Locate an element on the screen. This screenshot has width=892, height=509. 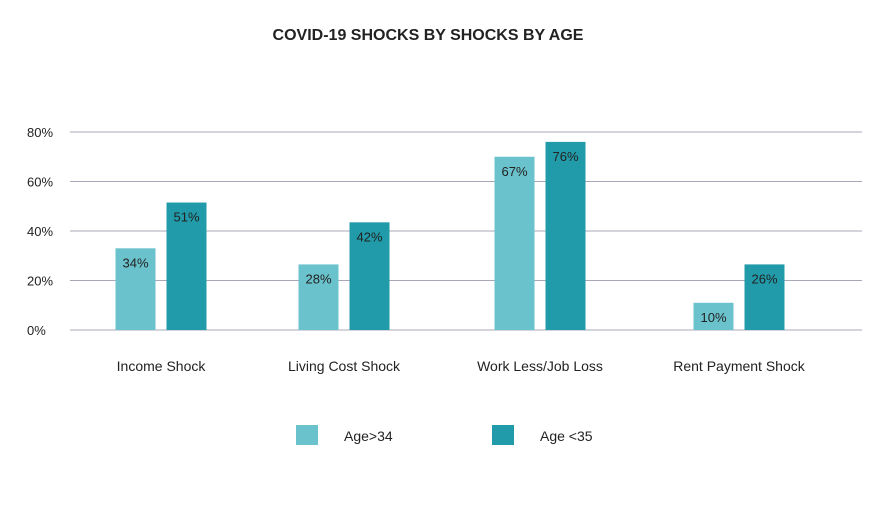
data-label: 28% is located at coordinates (318, 278).